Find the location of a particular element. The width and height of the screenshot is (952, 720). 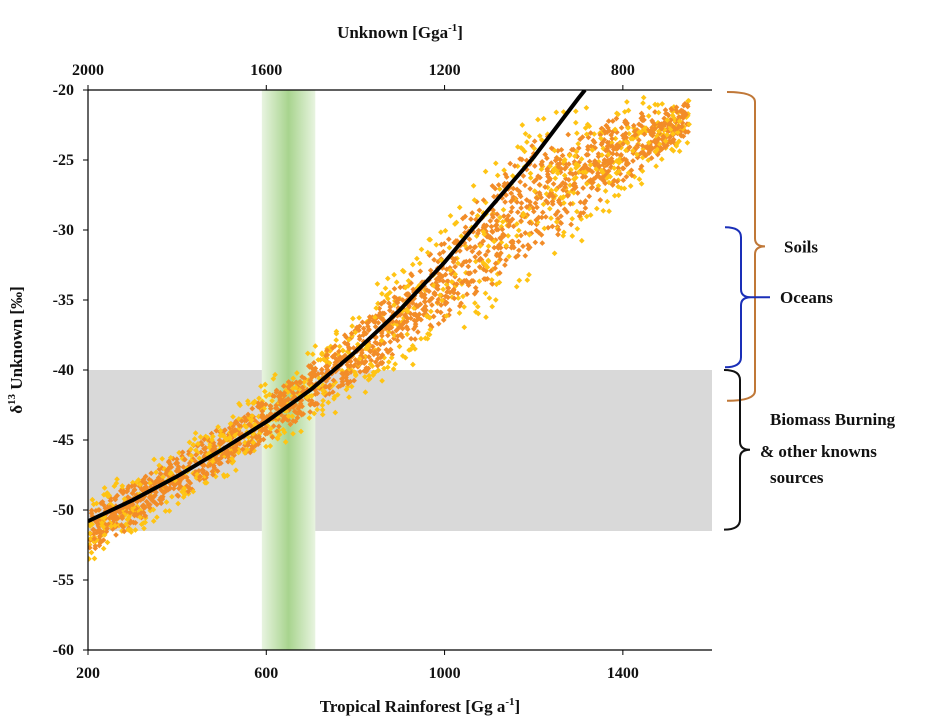

x2-tick-label: 1200 is located at coordinates (445, 70).